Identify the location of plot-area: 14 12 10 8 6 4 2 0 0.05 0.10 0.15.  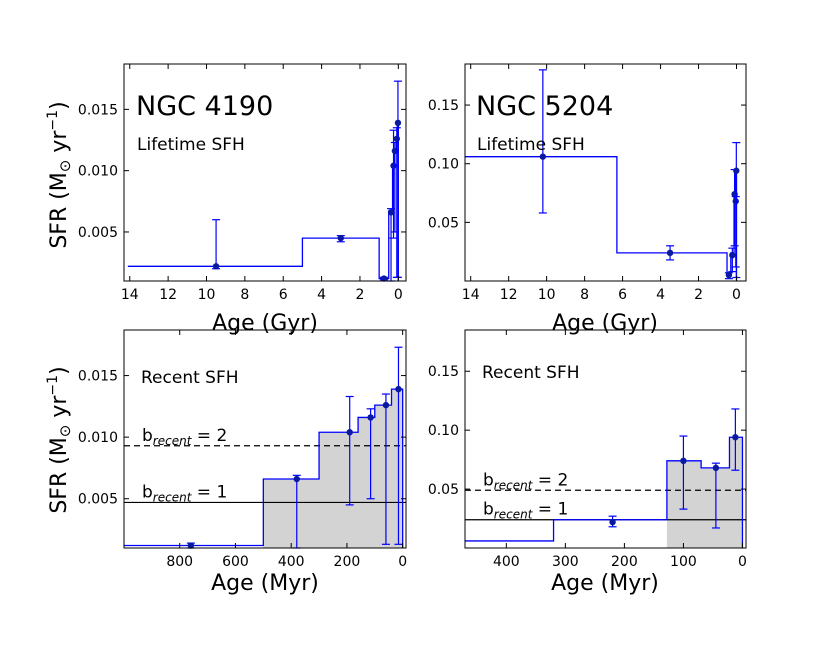
(587, 183).